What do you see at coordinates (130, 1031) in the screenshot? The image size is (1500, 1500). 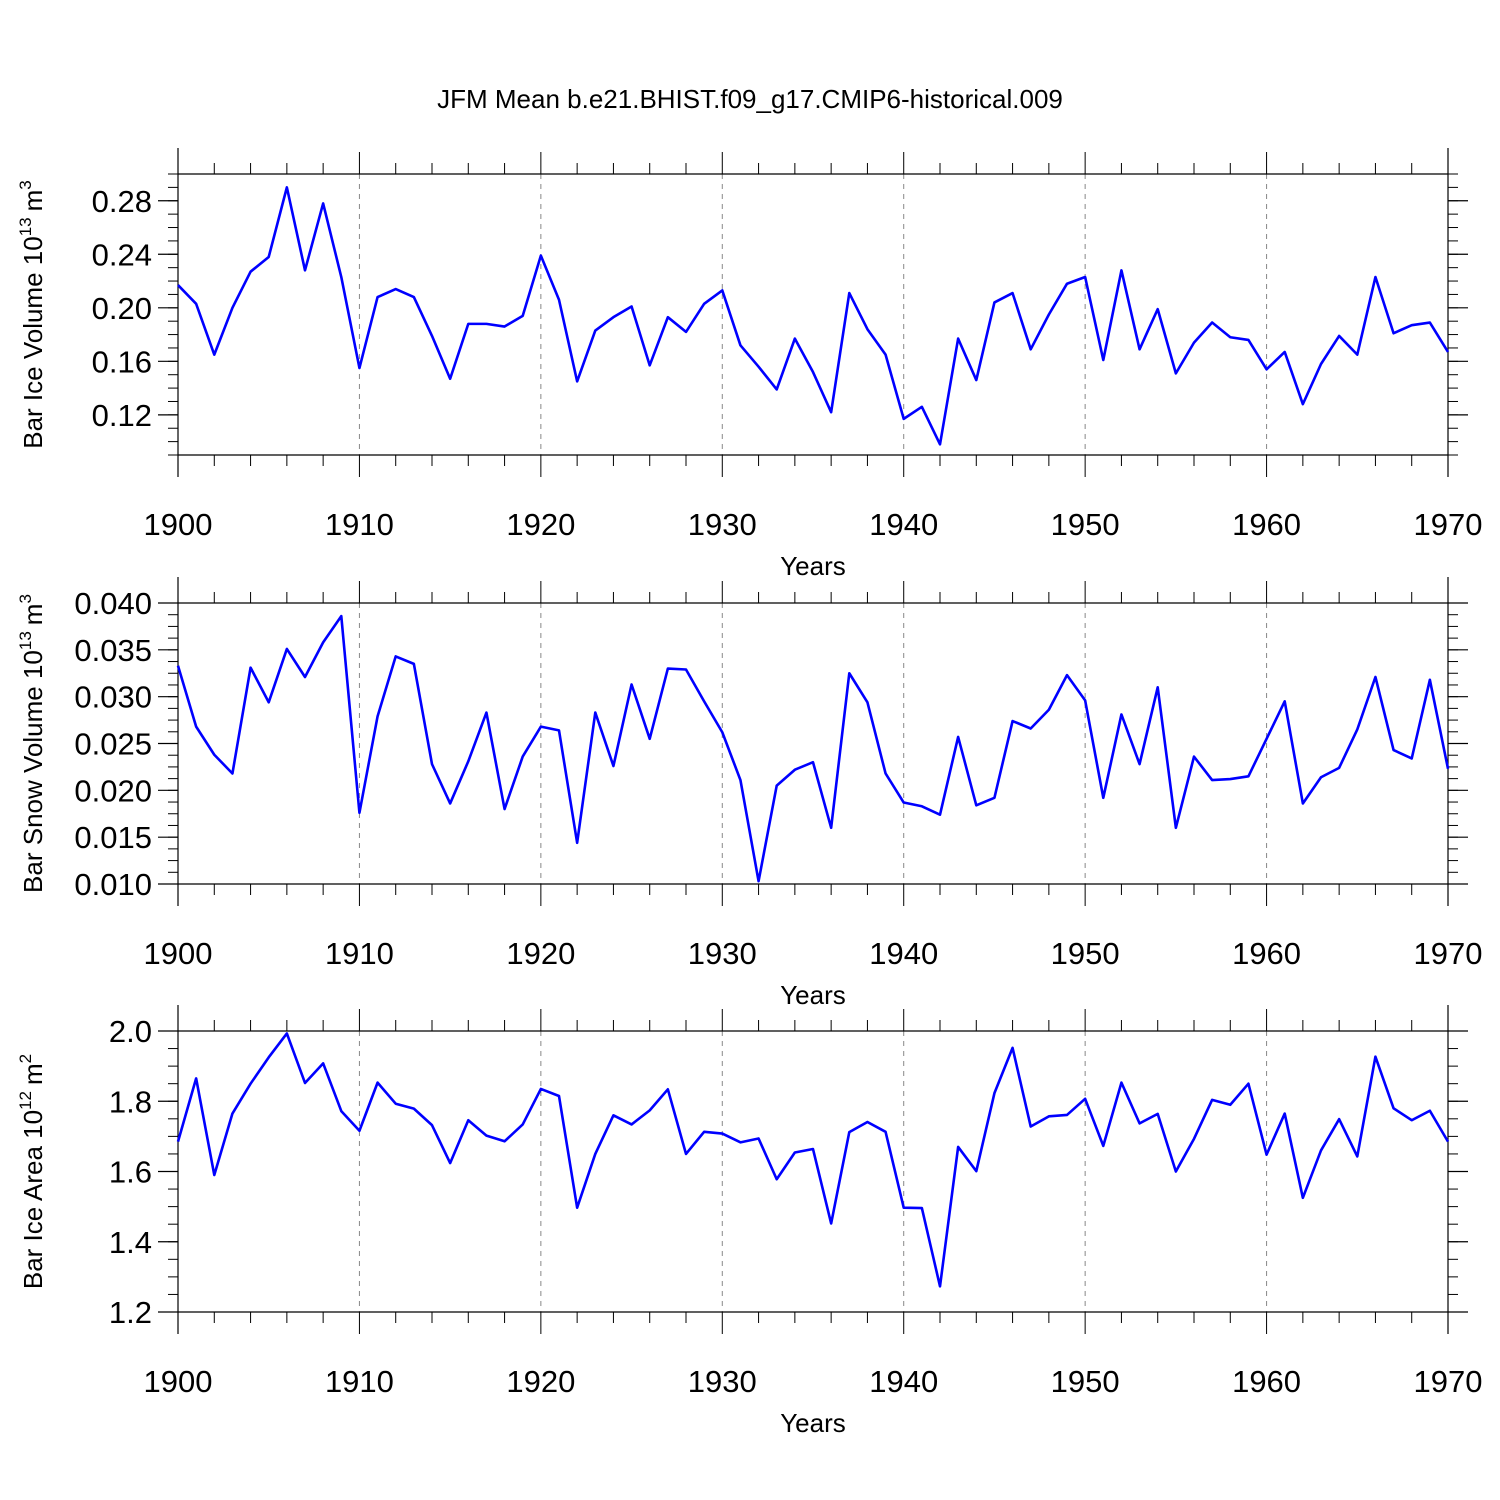 I see `y-tick-label: 2.0` at bounding box center [130, 1031].